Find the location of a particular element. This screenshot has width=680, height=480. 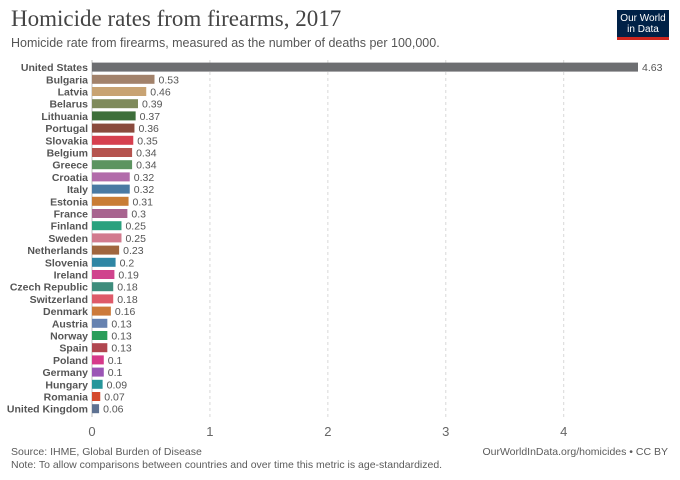

category-label: Greece is located at coordinates (70, 166).